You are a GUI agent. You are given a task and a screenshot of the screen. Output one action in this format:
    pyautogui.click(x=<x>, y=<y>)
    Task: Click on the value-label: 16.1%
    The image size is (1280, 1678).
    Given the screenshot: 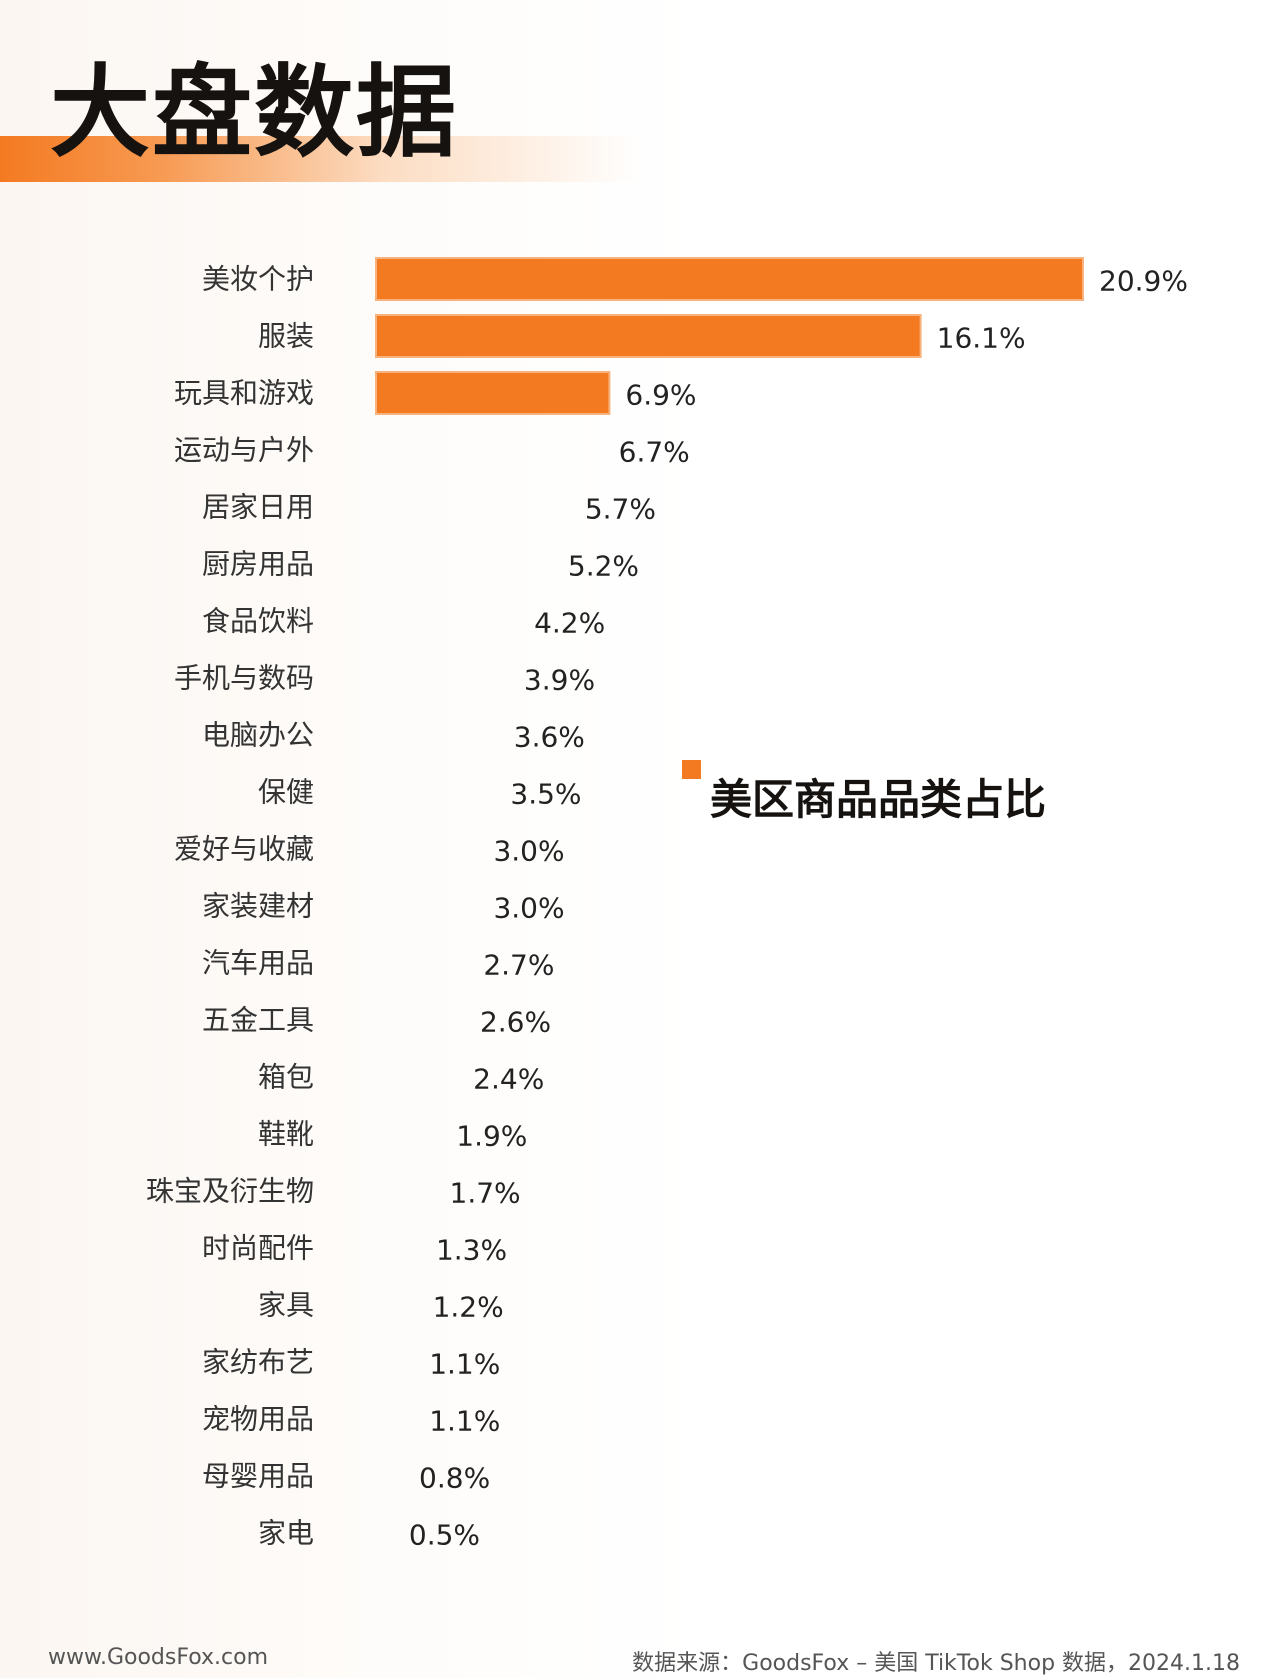 What is the action you would take?
    pyautogui.click(x=981, y=338)
    